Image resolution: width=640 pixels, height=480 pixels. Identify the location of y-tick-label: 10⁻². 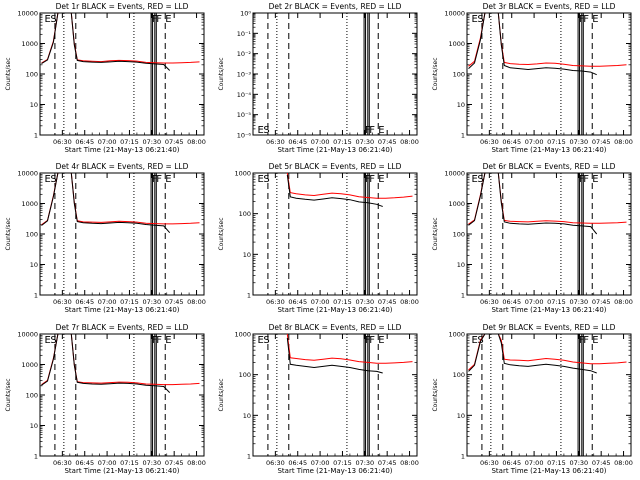
(244, 54).